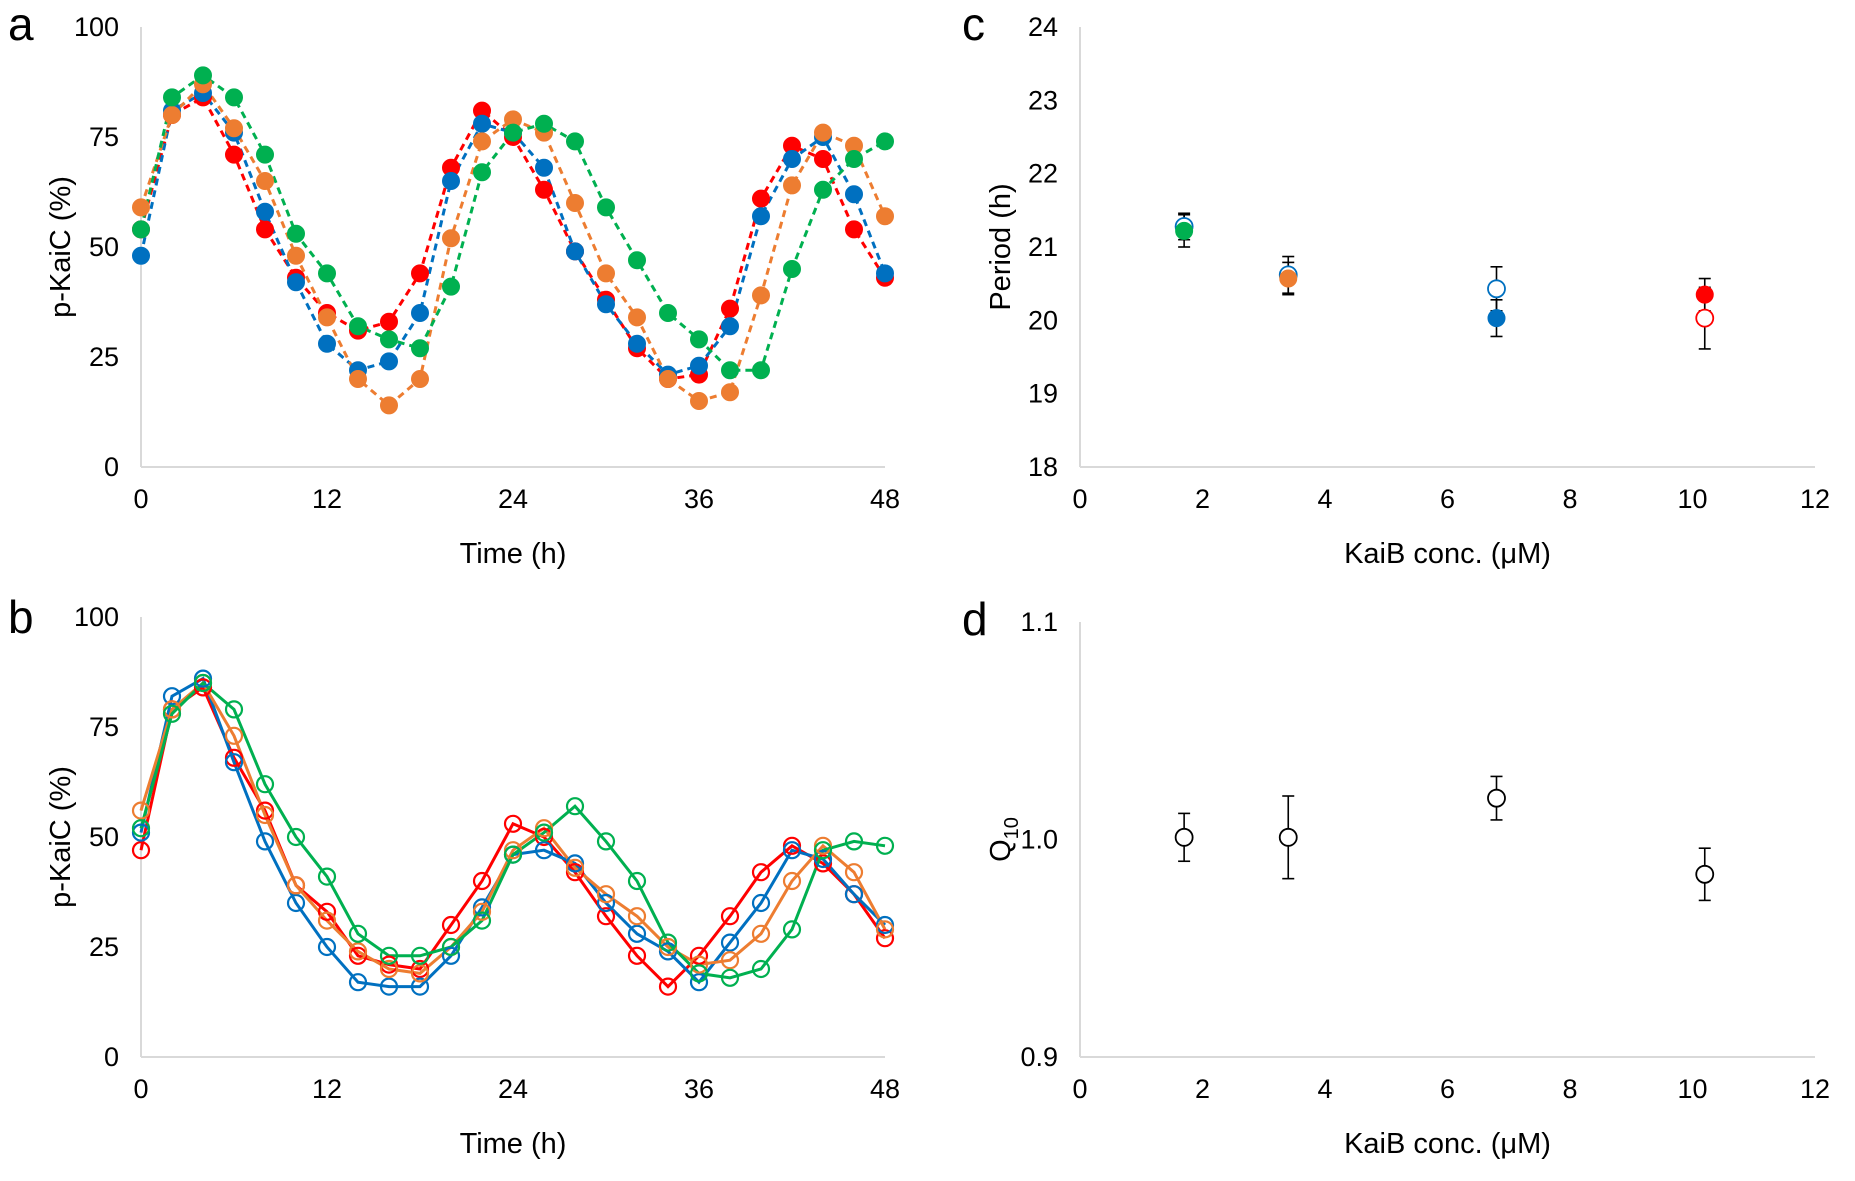 Image resolution: width=1855 pixels, height=1181 pixels. Describe the element at coordinates (1324, 1089) in the screenshot. I see `x-tick-label: 4` at that location.